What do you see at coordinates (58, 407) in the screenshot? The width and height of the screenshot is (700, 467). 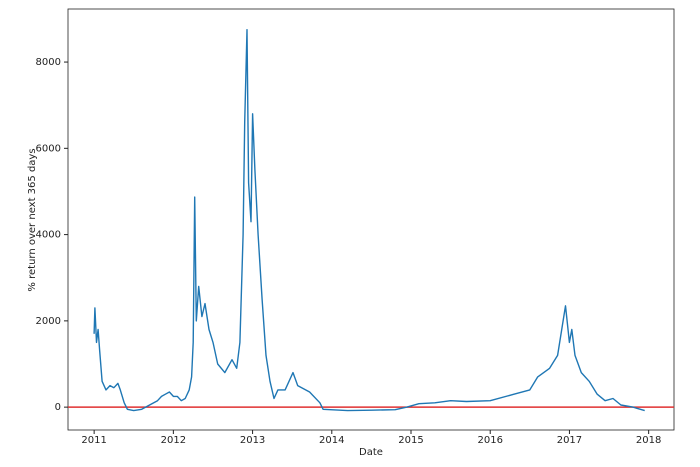 I see `y-tick-label: 0` at bounding box center [58, 407].